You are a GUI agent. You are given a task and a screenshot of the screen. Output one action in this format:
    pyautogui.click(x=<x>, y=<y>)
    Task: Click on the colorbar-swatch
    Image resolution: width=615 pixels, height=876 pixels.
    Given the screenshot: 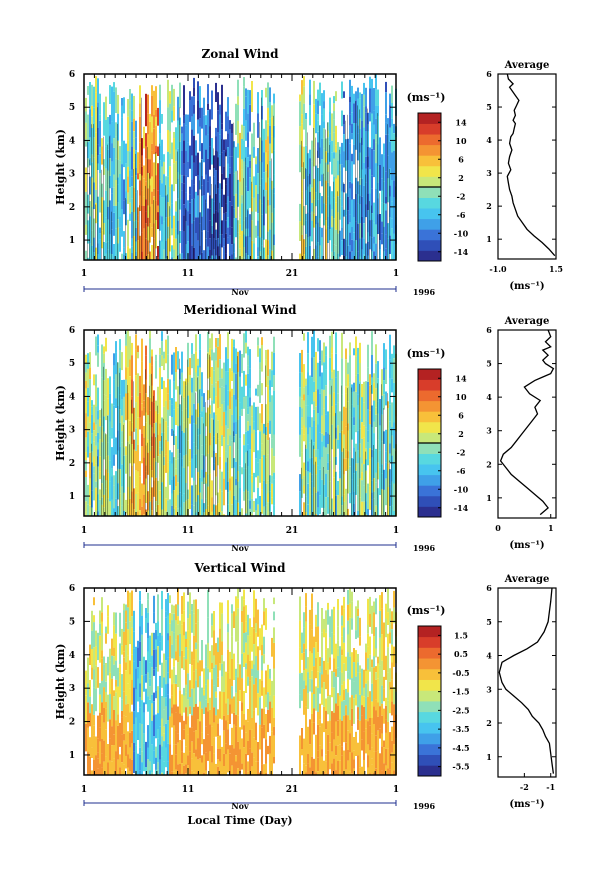 What is the action you would take?
    pyautogui.click(x=429, y=214)
    